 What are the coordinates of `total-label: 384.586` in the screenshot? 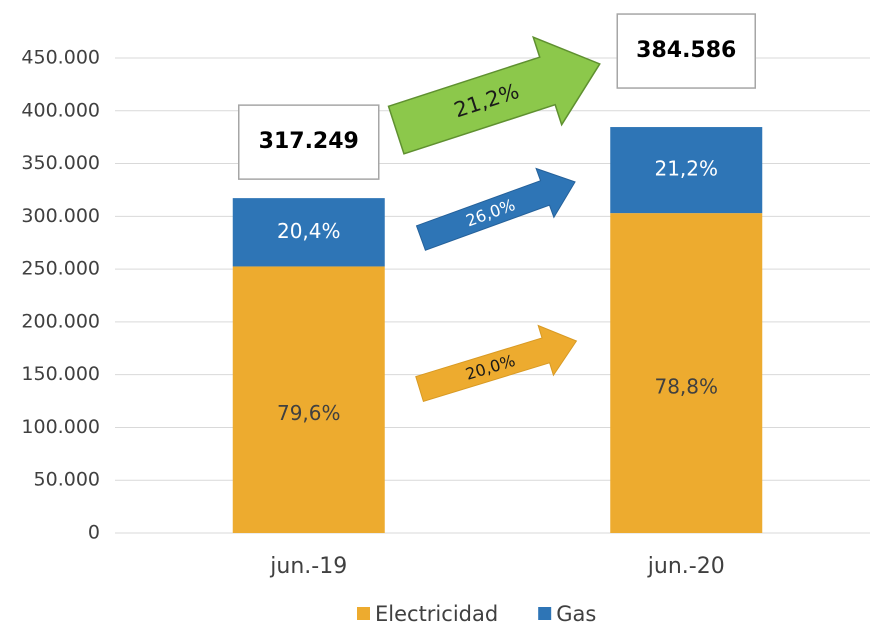 It's located at (686, 50).